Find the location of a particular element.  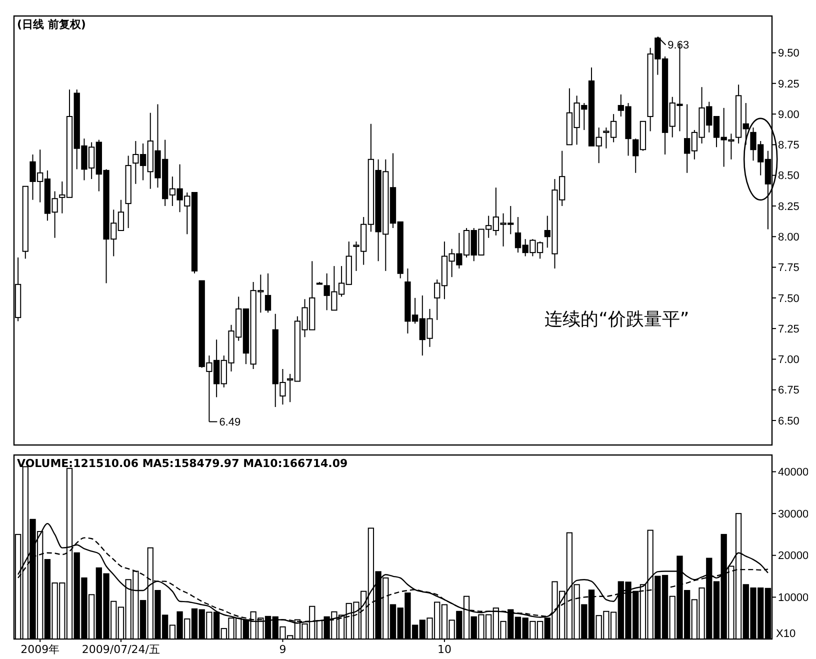

y-tick-label: 8.75 is located at coordinates (789, 146).